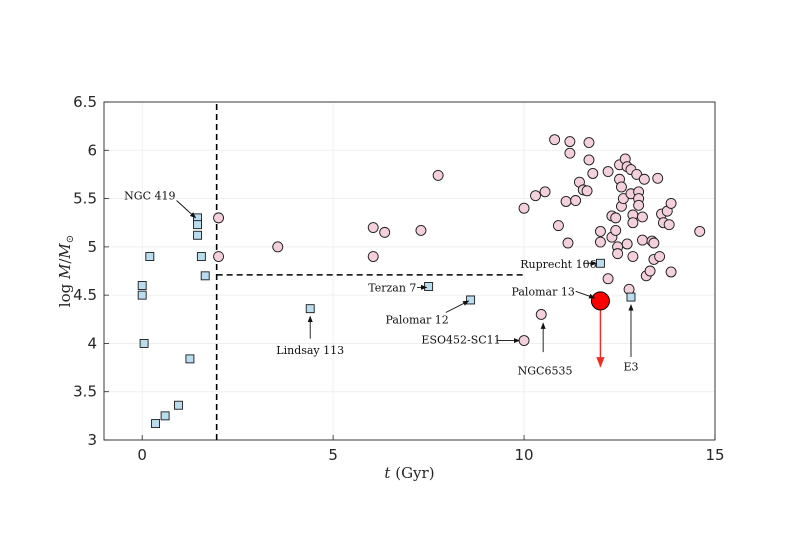 This screenshot has width=789, height=558. I want to click on annotation-label: Ruprecht 106, so click(558, 264).